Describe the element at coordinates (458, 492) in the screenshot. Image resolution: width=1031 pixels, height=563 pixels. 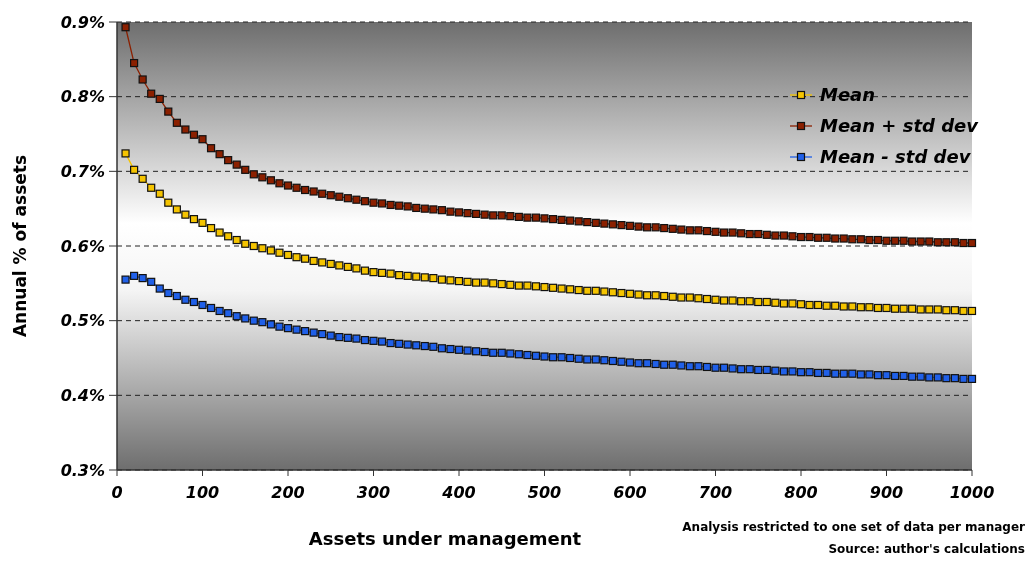
I see `x-tick-label: 400` at that location.